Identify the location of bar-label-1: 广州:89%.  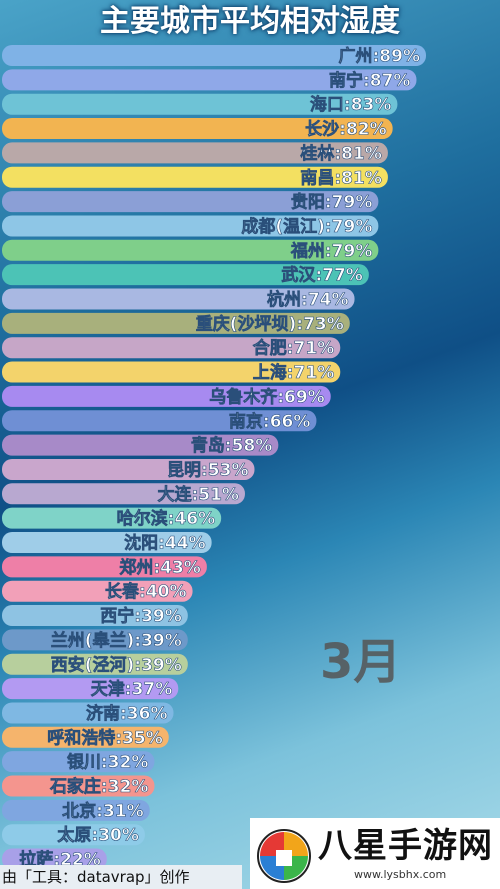
(380, 56).